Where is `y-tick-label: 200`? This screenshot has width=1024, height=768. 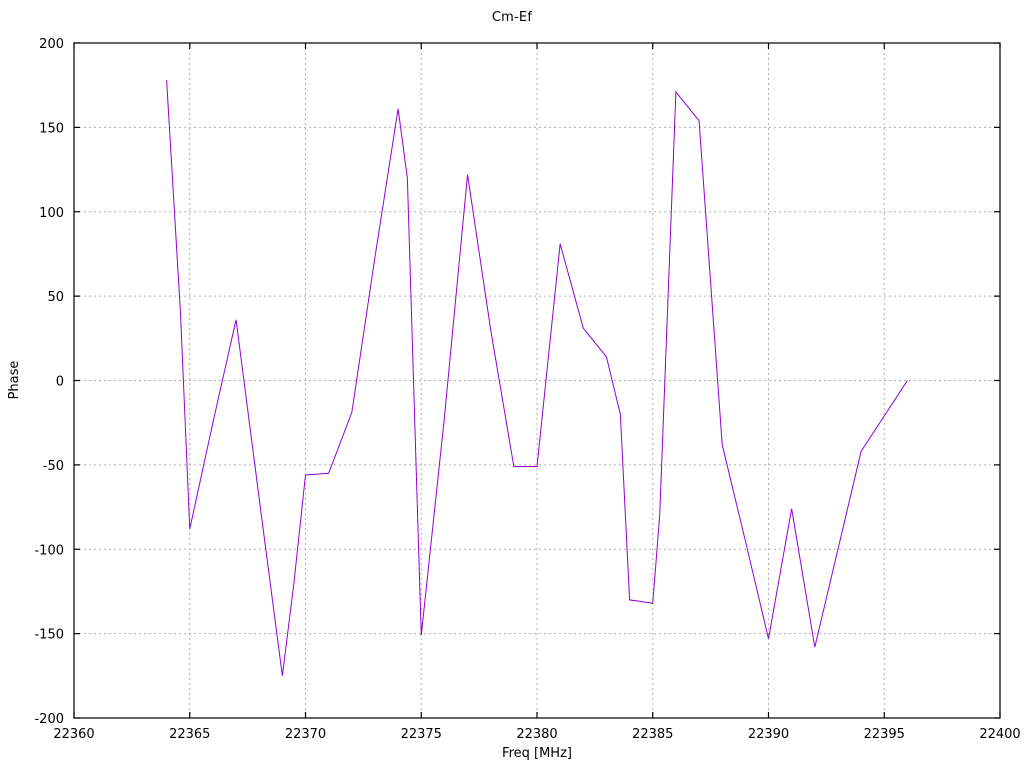 y-tick-label: 200 is located at coordinates (51, 44).